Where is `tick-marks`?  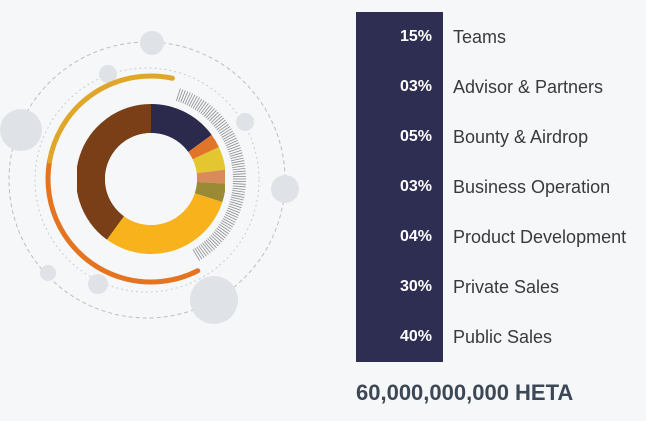 tick-marks is located at coordinates (210, 174).